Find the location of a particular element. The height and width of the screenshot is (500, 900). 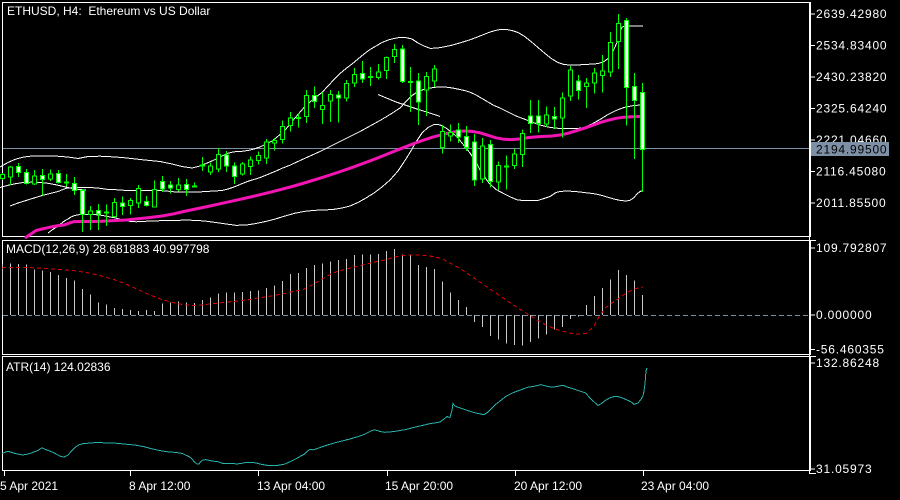

svg-text: 20 Apr 12:00 is located at coordinates (548, 486).